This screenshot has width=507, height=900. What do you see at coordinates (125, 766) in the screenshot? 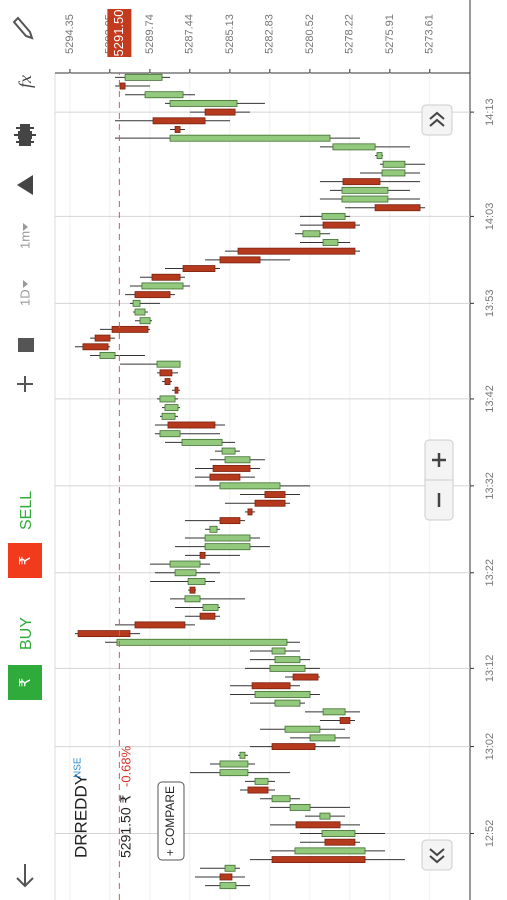
I see `change: -0.68%` at bounding box center [125, 766].